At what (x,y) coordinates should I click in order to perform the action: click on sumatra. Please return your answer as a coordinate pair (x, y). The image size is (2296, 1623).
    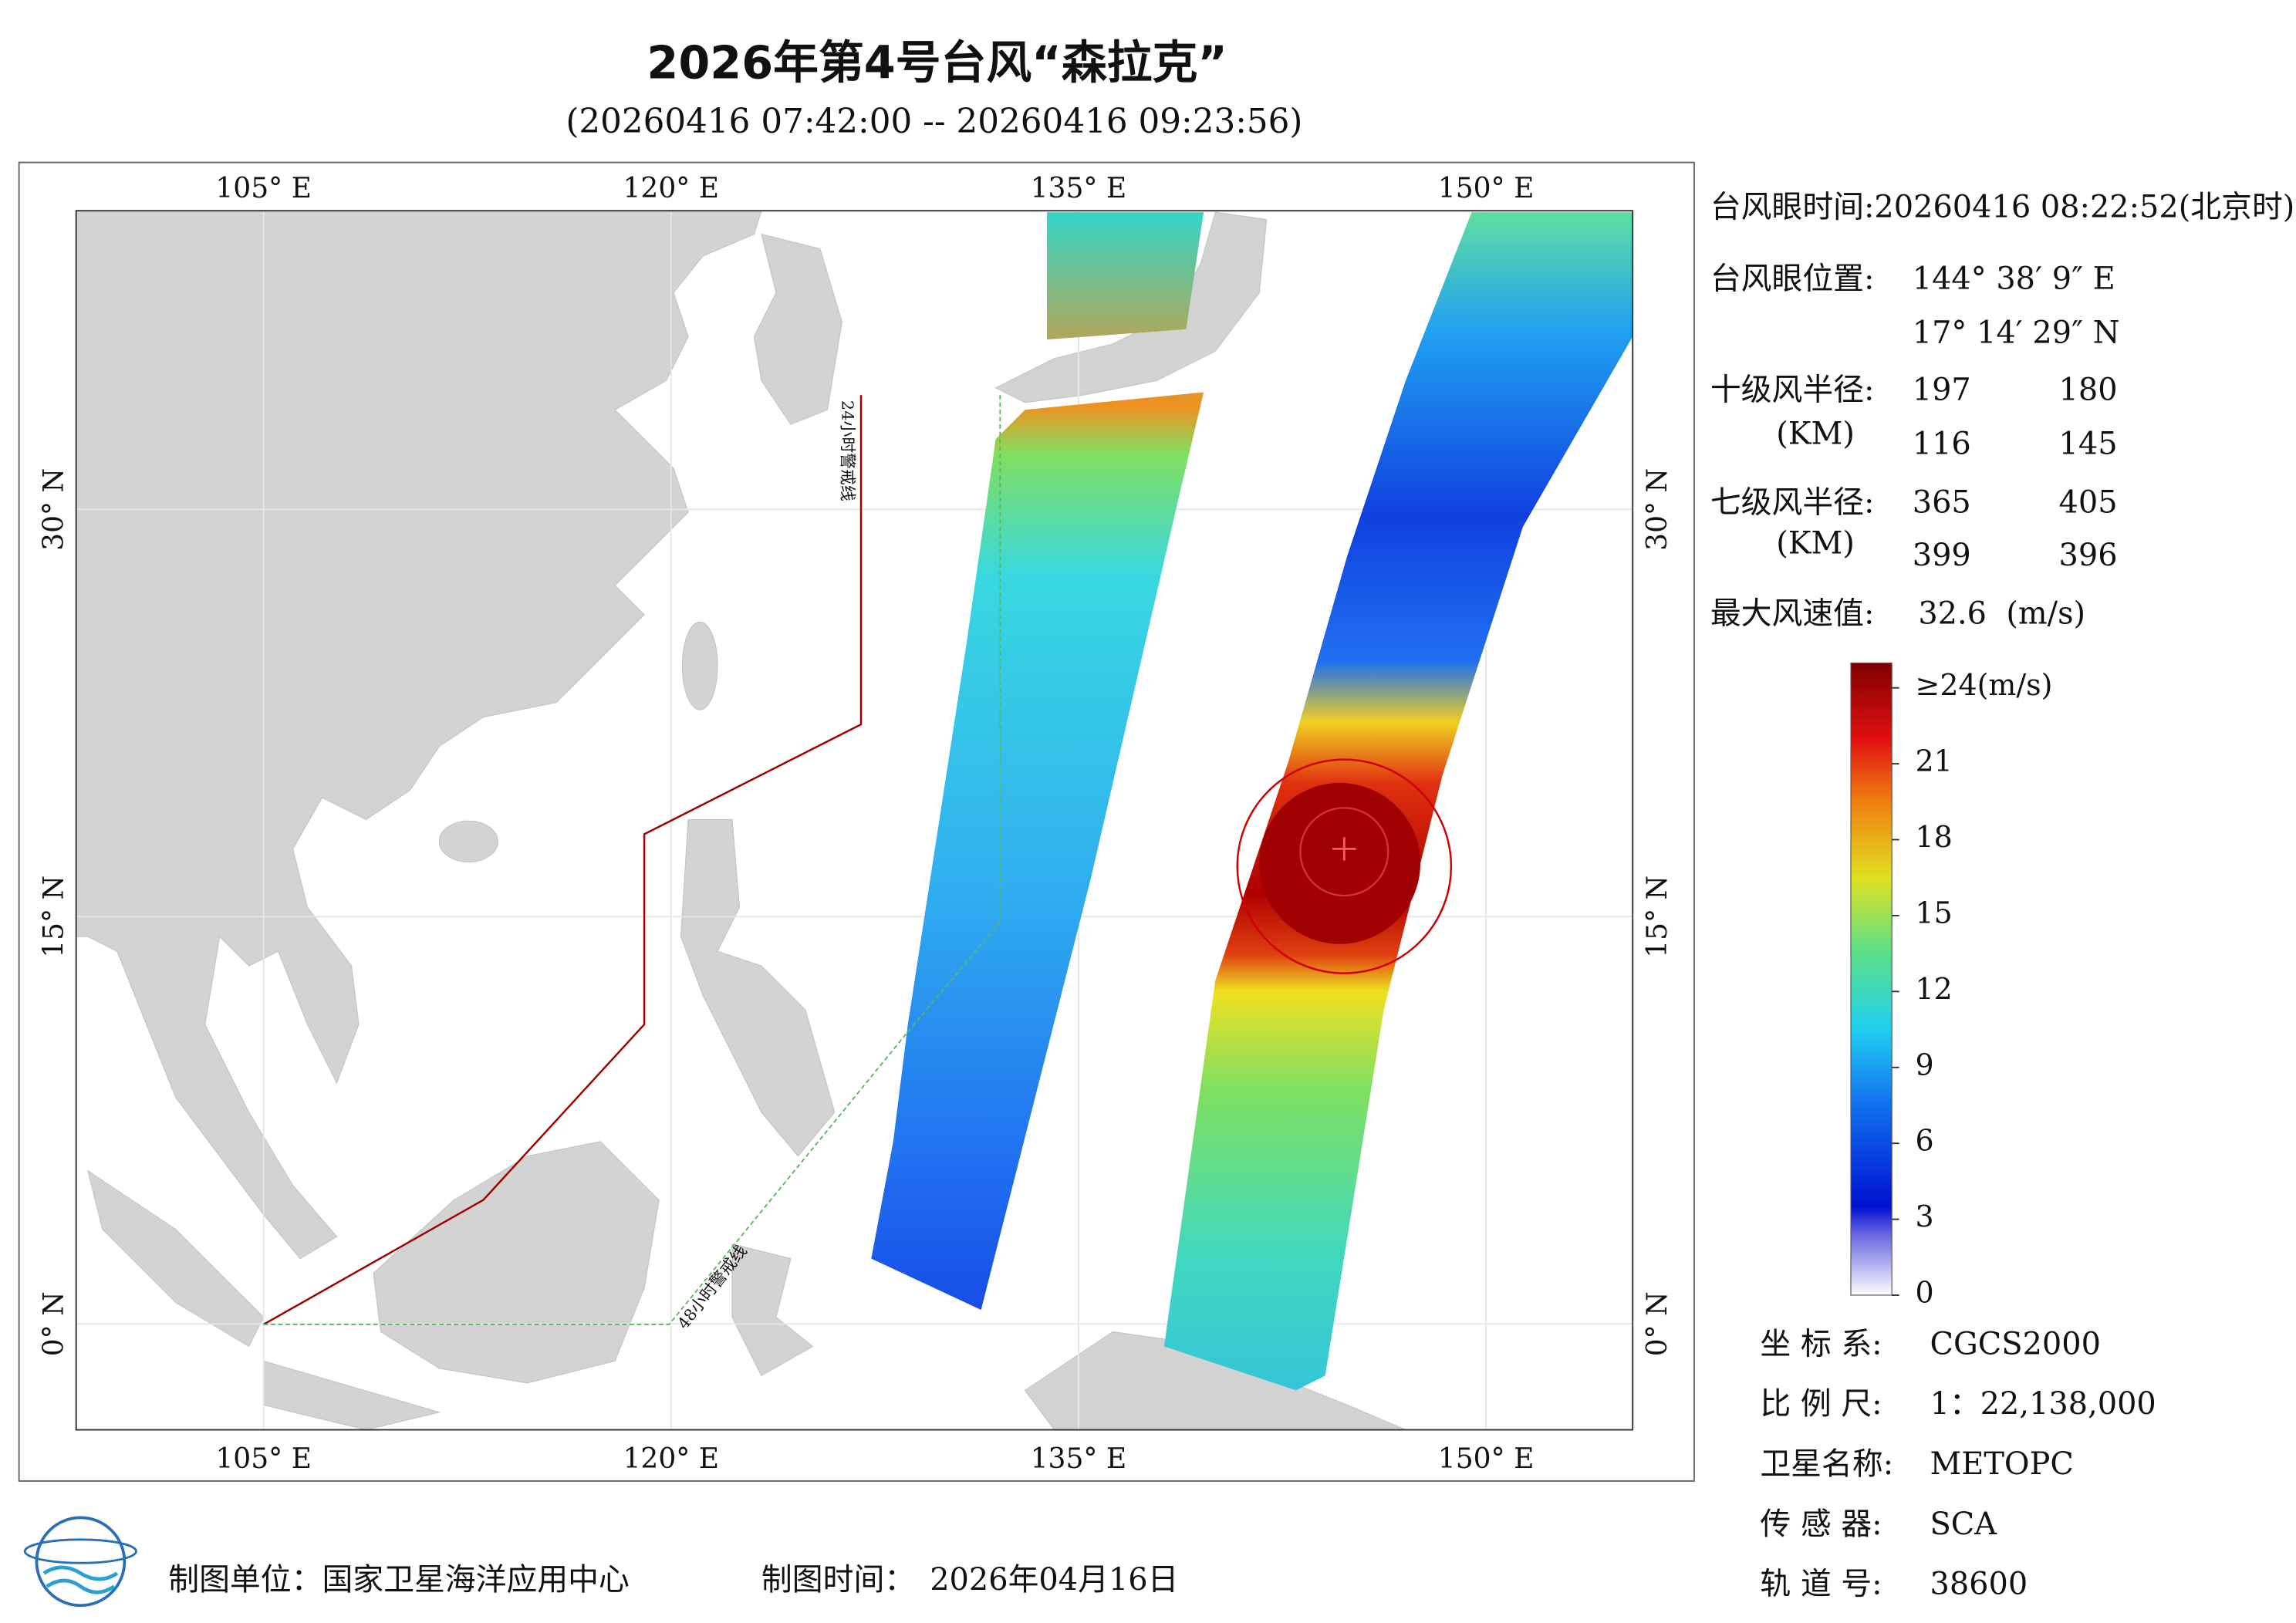
    Looking at the image, I should click on (175, 1258).